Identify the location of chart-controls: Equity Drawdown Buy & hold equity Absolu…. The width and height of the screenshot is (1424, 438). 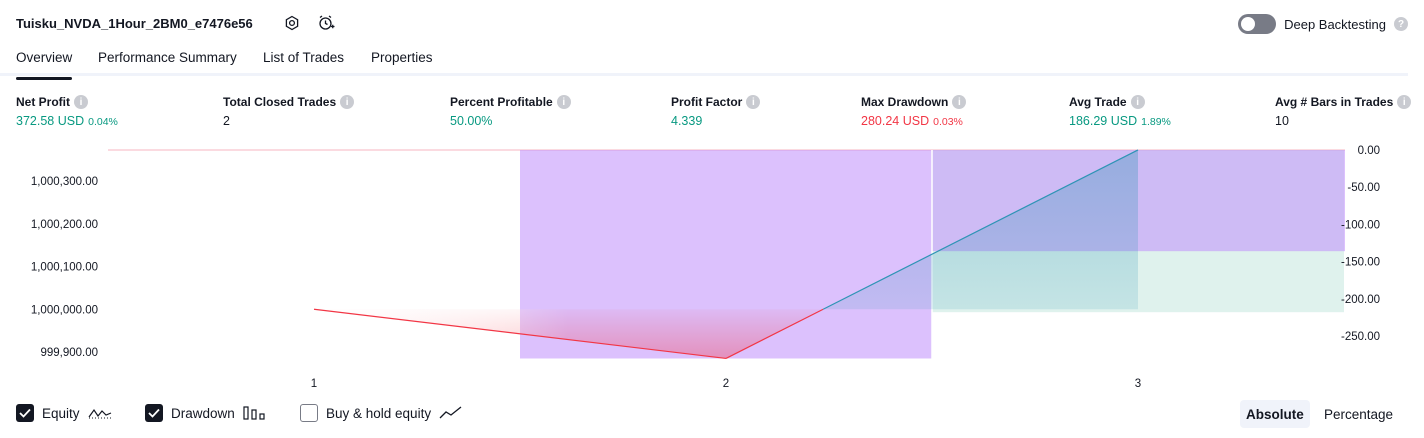
(712, 415).